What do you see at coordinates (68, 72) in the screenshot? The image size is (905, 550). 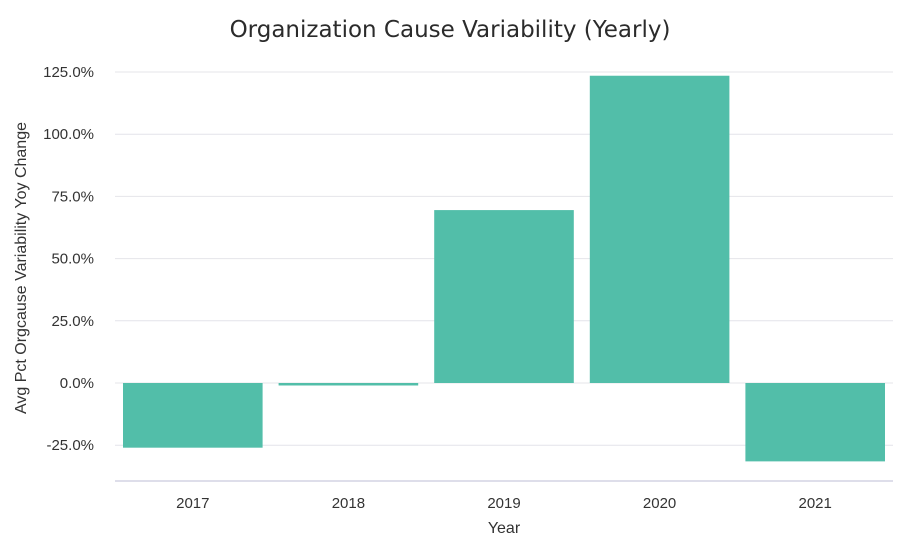 I see `y-tick-label: 125.0%` at bounding box center [68, 72].